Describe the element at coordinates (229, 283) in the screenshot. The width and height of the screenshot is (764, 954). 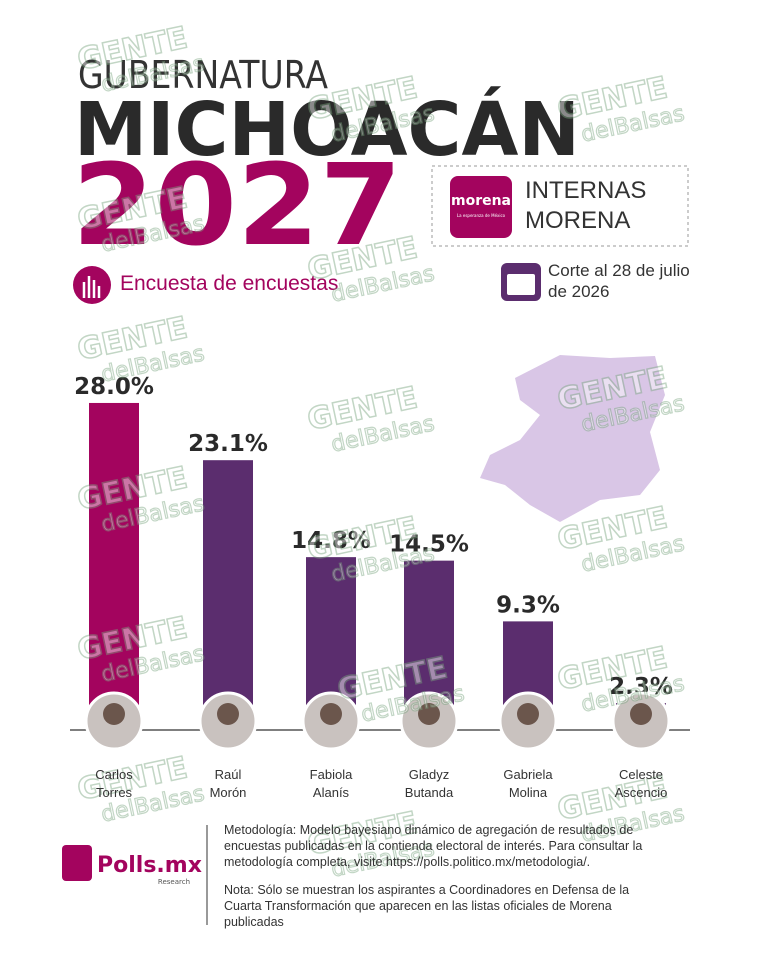
I see `subtitle: Encuesta de encuestas` at that location.